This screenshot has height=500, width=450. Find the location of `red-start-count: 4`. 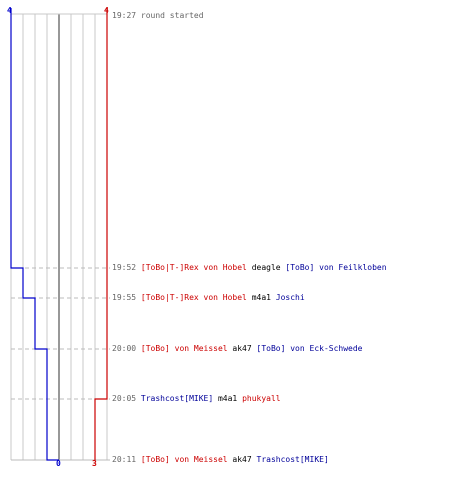

red-start-count: 4 is located at coordinates (106, 10).